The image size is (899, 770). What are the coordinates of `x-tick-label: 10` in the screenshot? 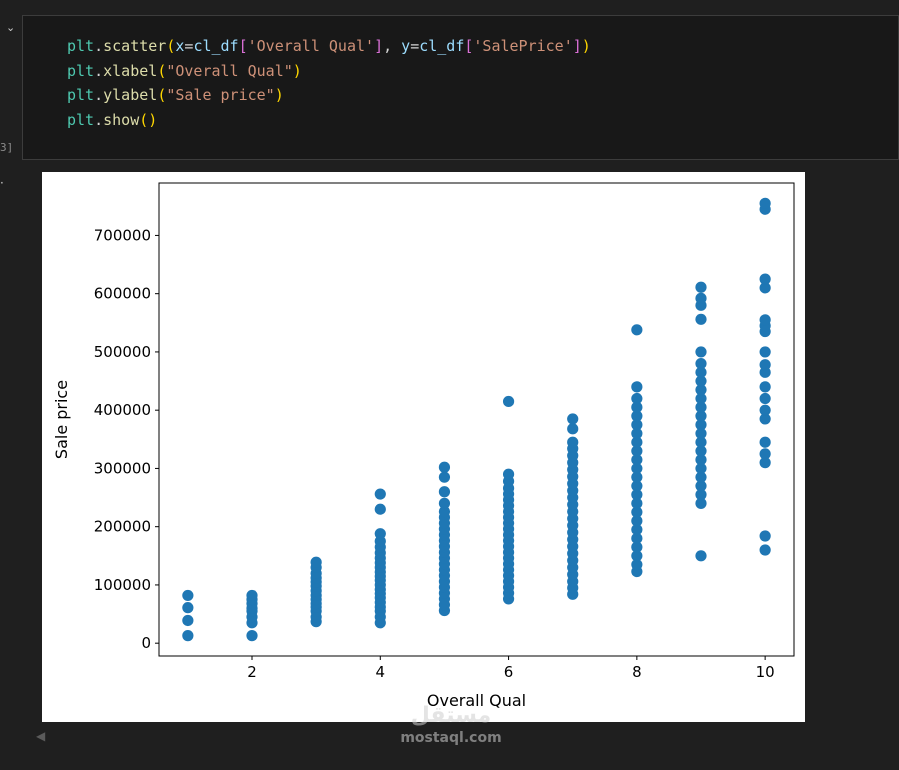 It's located at (765, 672).